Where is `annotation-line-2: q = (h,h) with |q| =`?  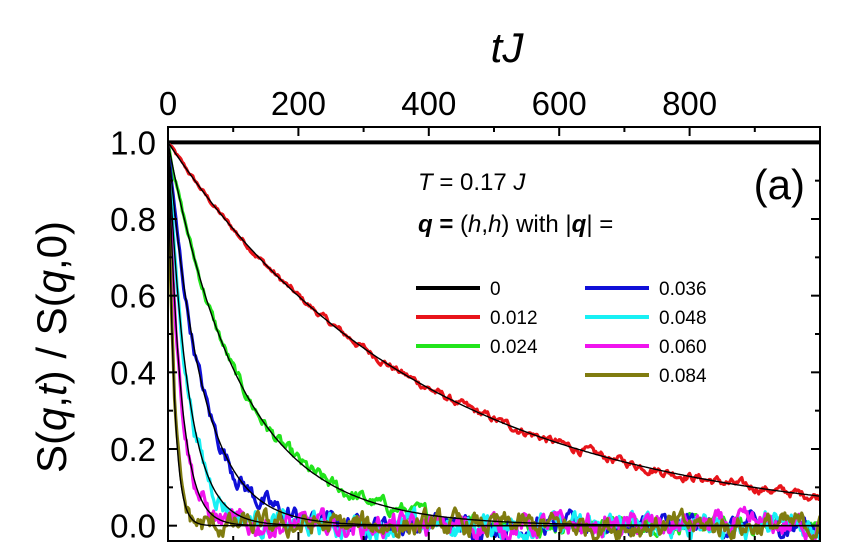
annotation-line-2: q = (h,h) with |q| = is located at coordinates (515, 224).